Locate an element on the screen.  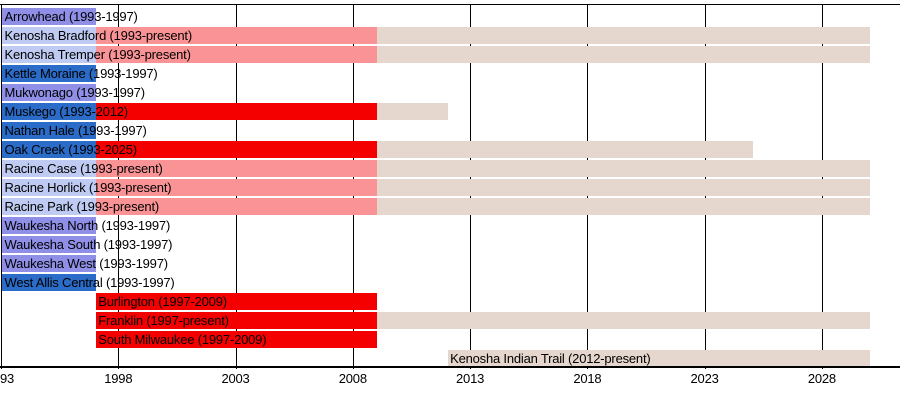
x-axis-line is located at coordinates (450, 367).